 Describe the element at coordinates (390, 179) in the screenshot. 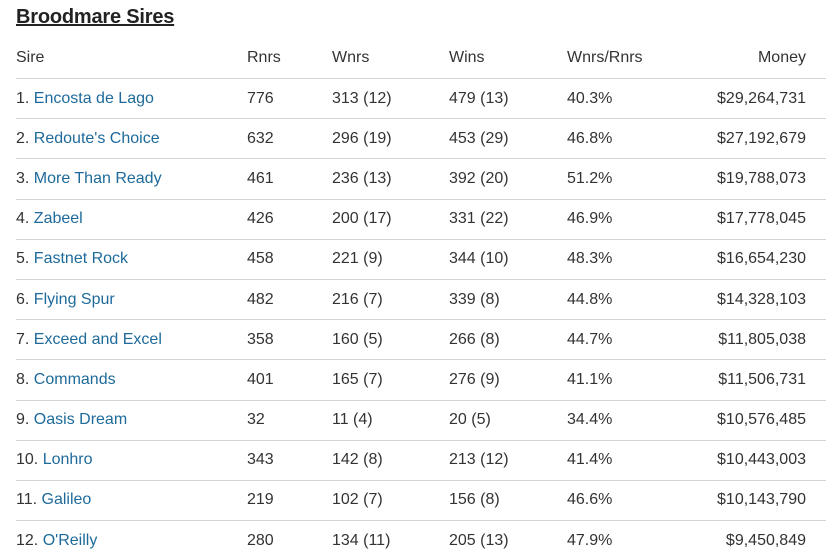

I see `wnrs-cell: 236 (13)` at that location.